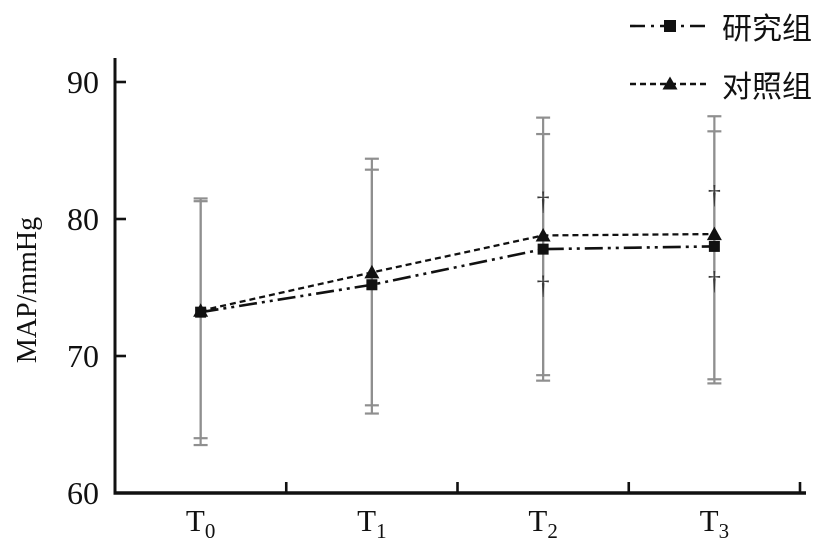 This screenshot has height=551, width=822. I want to click on y-tick-label: 80, so click(83, 219).